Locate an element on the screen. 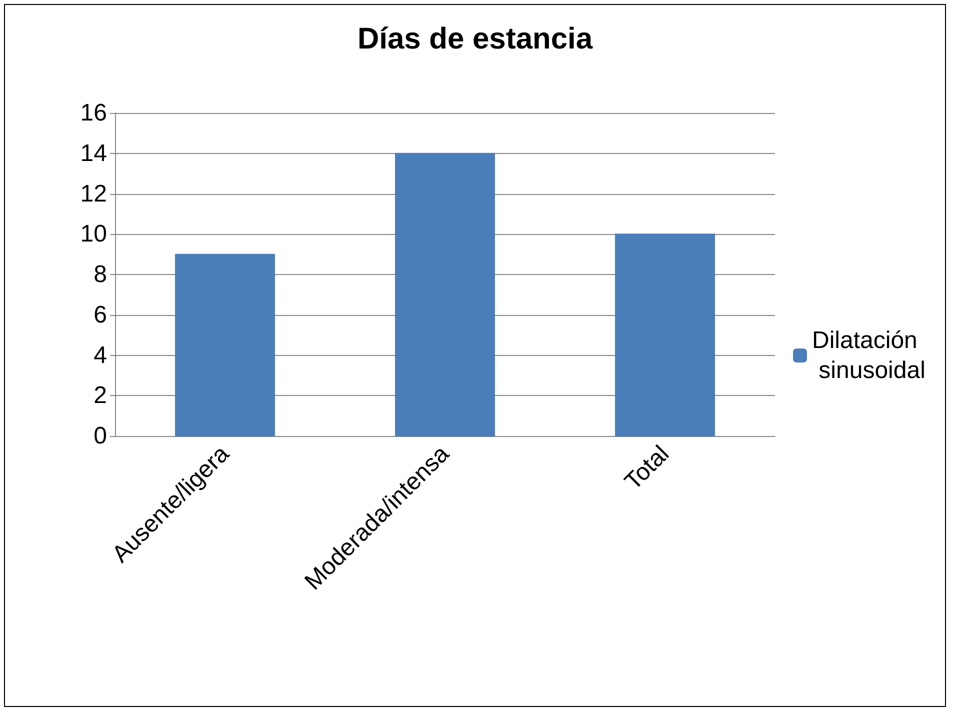 The image size is (954, 713). y-tick-label: 2 is located at coordinates (100, 396).